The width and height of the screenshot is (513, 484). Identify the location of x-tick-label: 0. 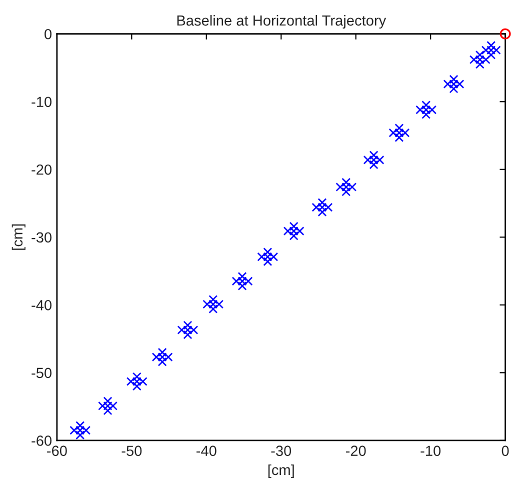
(505, 451).